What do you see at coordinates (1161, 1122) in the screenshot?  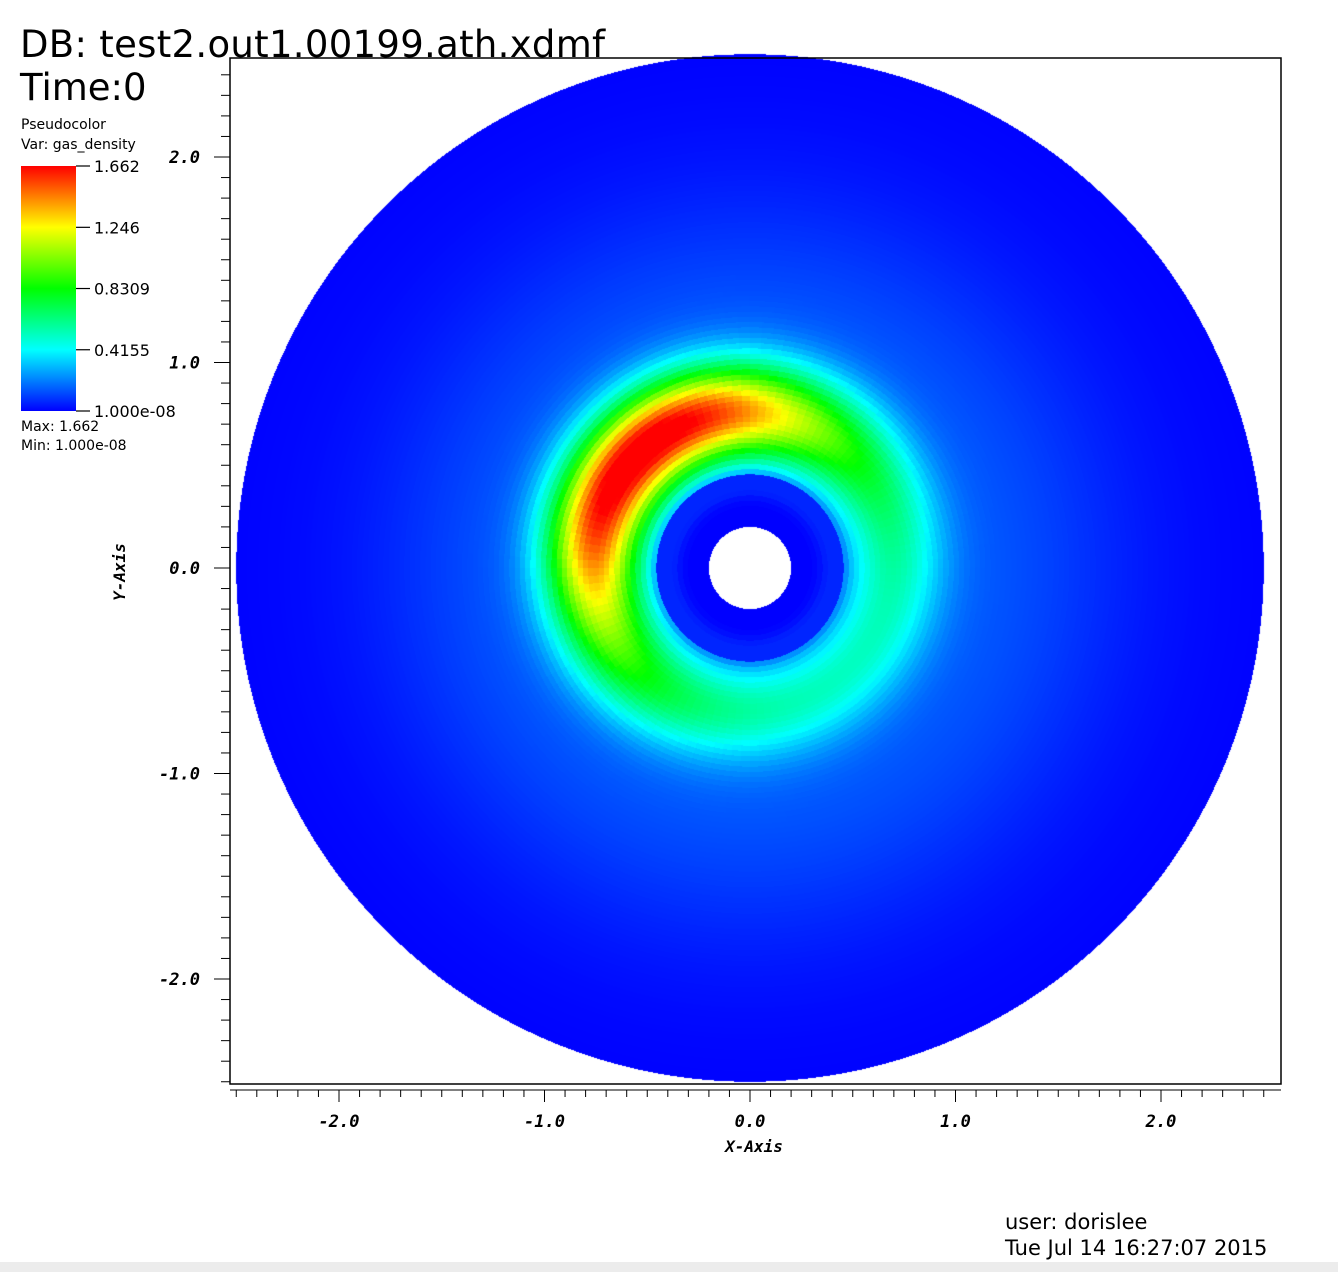 I see `x-tick-label: 2.0` at bounding box center [1161, 1122].